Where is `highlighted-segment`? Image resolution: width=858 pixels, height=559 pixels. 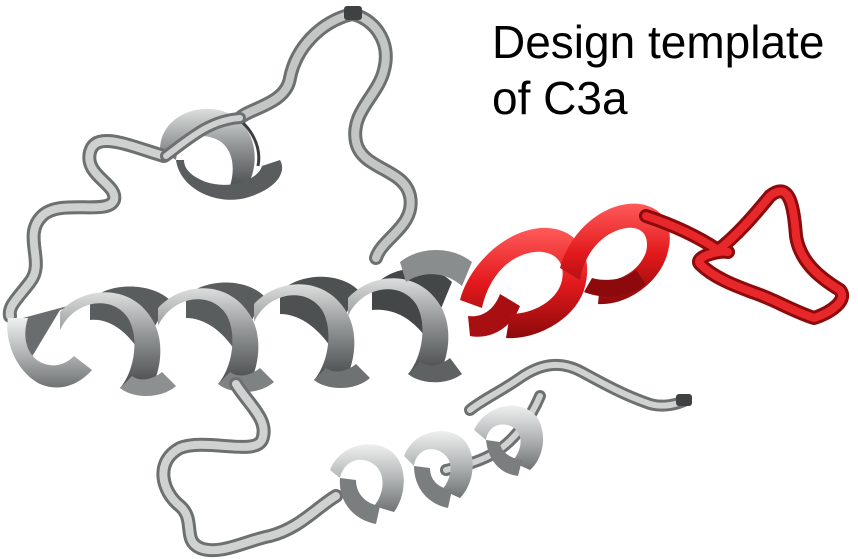 highlighted-segment is located at coordinates (654, 261).